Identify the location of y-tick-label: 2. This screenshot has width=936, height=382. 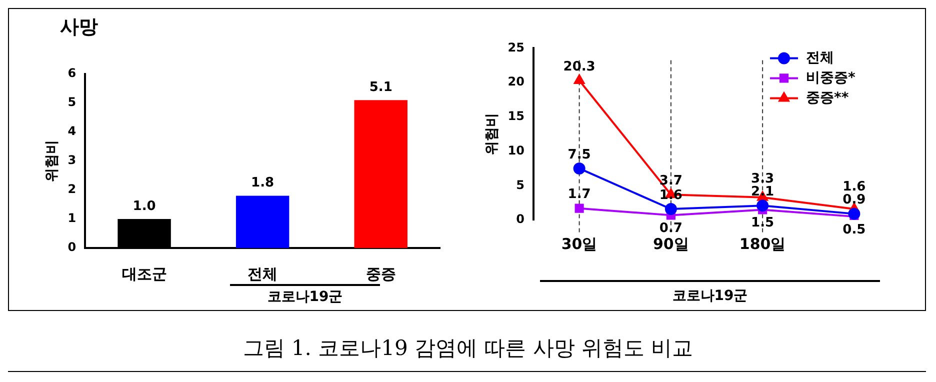
(72, 189).